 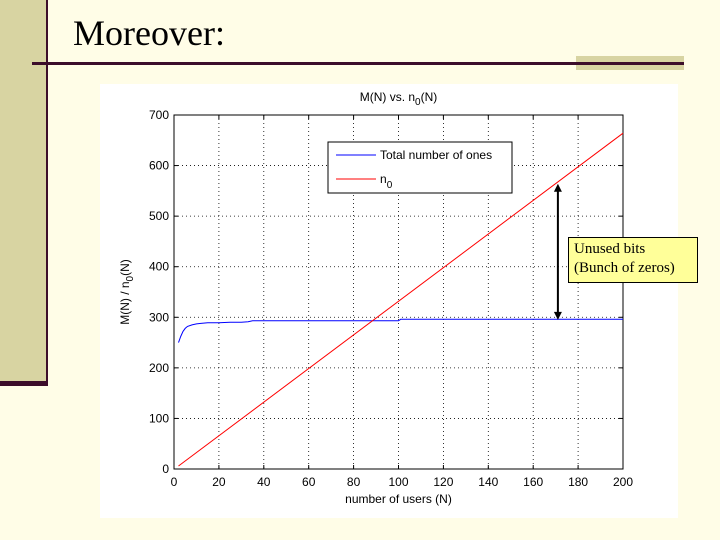 I want to click on x-tick-label: 0, so click(x=174, y=482).